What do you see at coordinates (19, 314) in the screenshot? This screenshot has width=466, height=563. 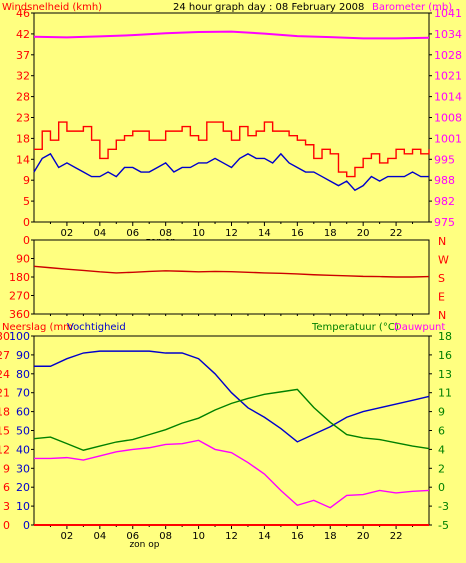 I see `direction-axis-tick-label: 360` at bounding box center [19, 314].